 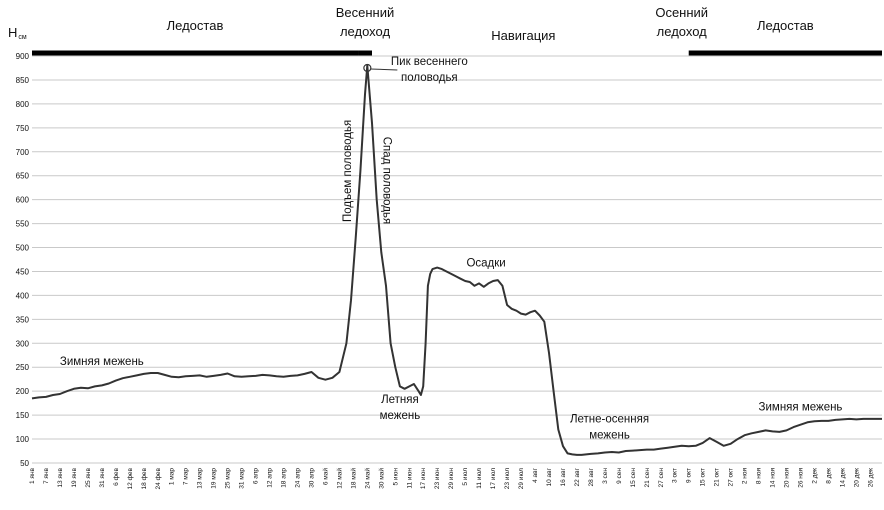 I want to click on x-tick-label: 16 авг, so click(x=563, y=476).